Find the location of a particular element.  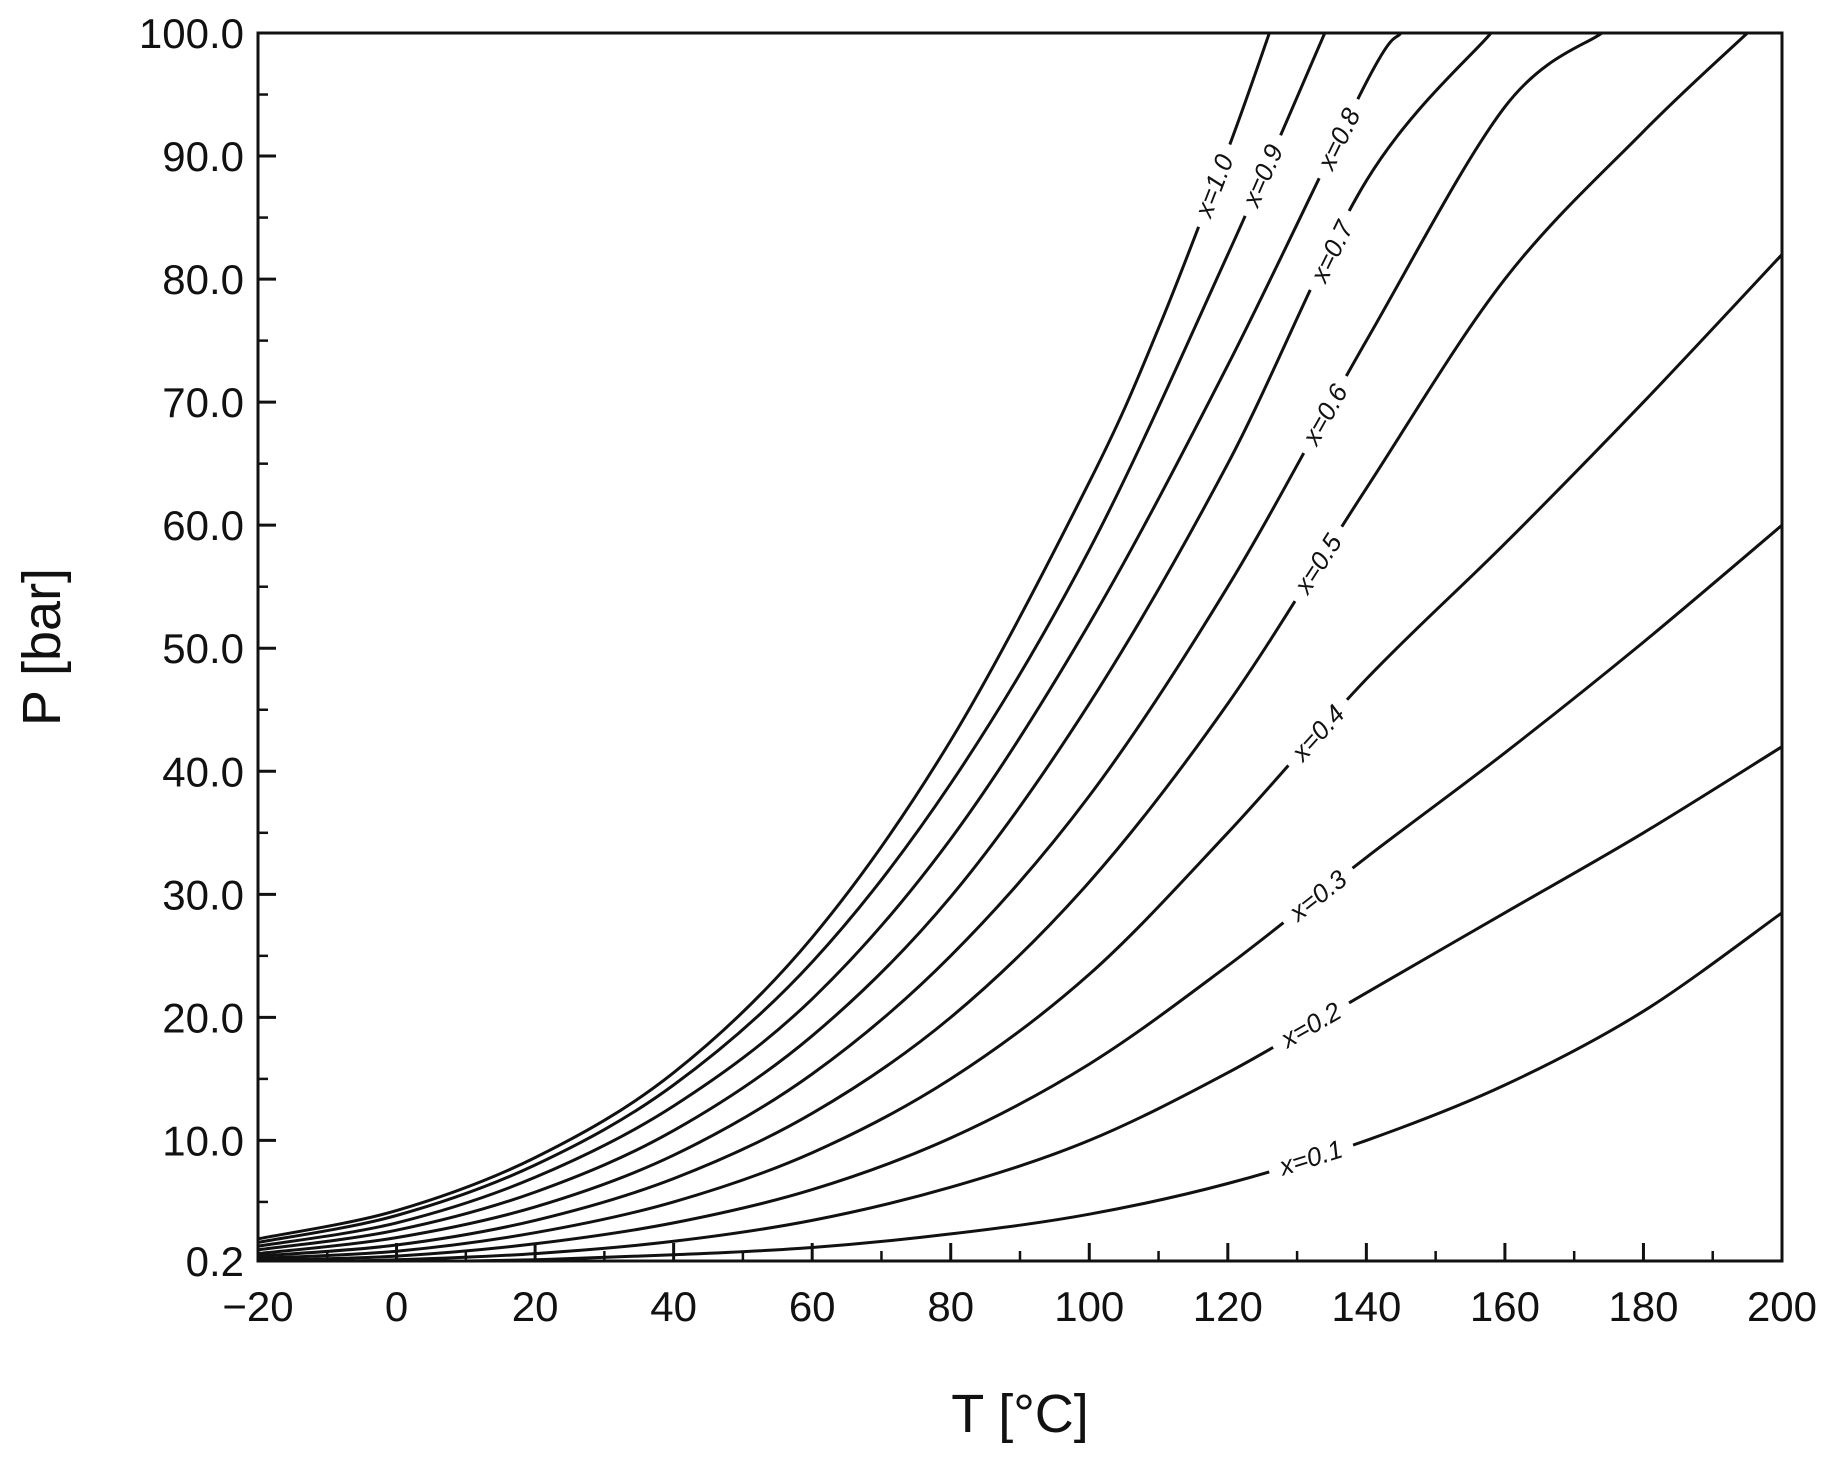

curve-label-group-x-0-1: x=0.1 is located at coordinates (1310, 1158).